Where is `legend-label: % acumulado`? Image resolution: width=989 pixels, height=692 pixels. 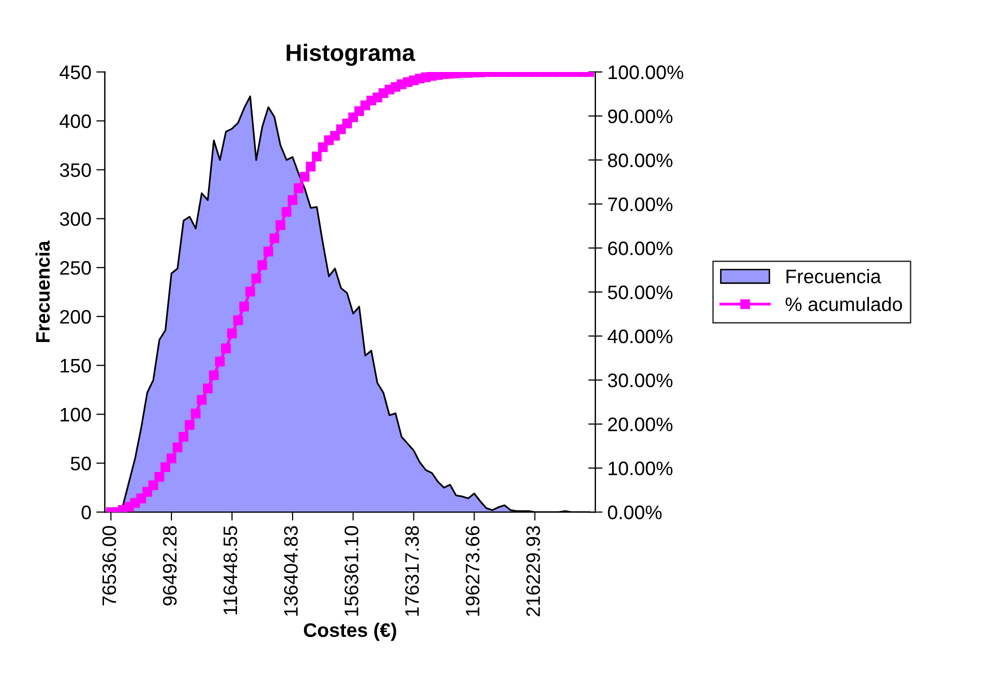
legend-label: % acumulado is located at coordinates (844, 304).